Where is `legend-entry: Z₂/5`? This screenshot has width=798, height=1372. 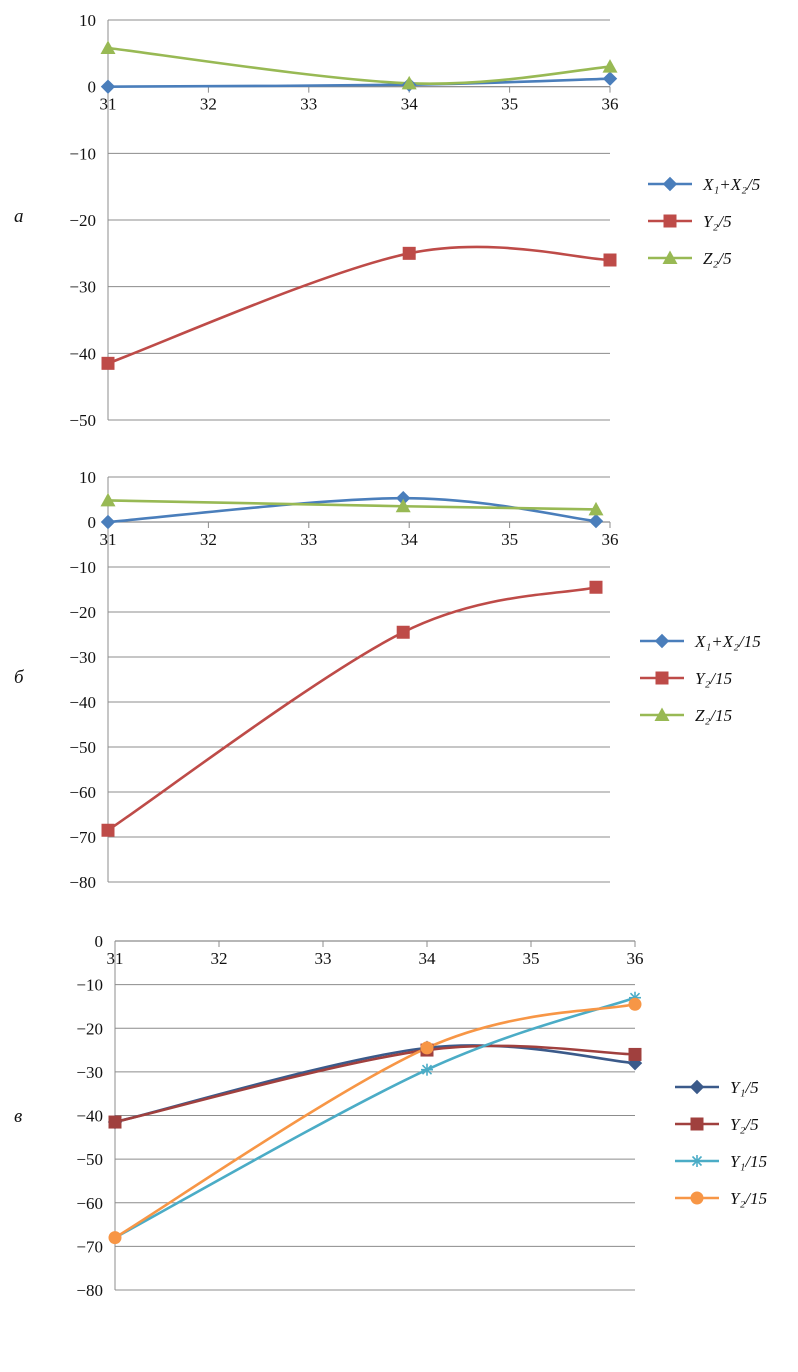 legend-entry: Z₂/5 is located at coordinates (690, 258).